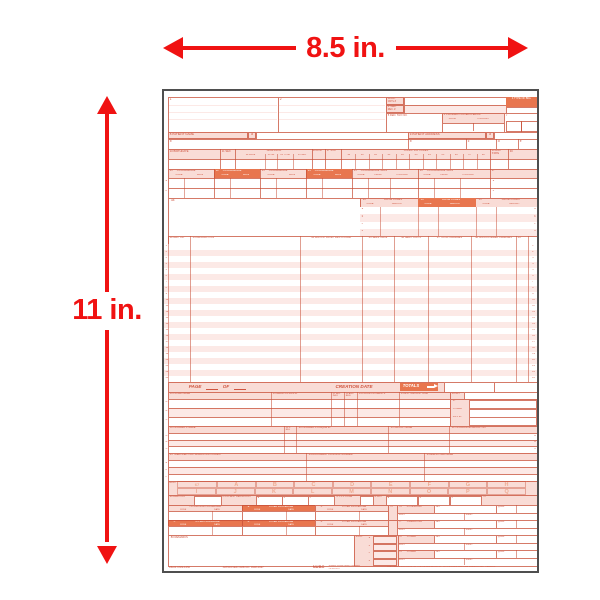  Describe the element at coordinates (344, 566) in the screenshot. I see `footer-nubc-subtitle: National Uniform Billing Committee` at that location.